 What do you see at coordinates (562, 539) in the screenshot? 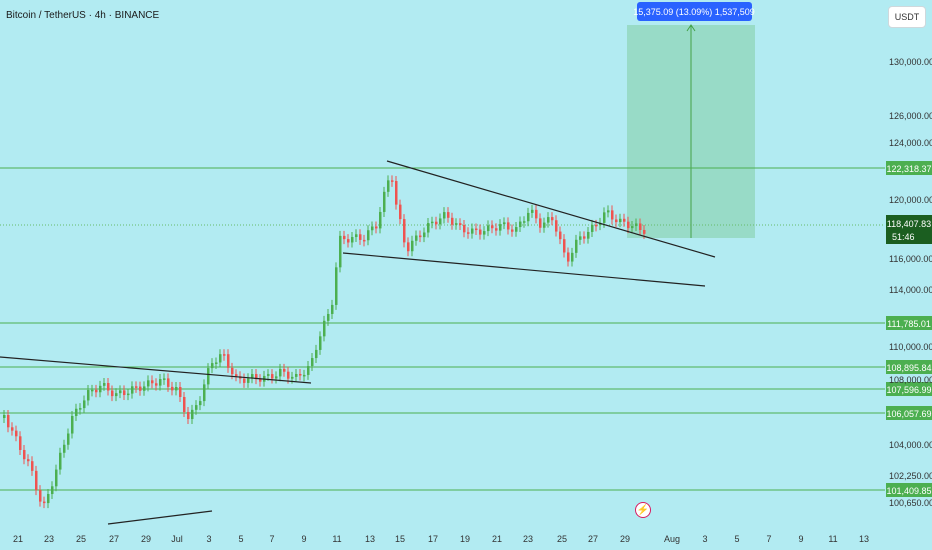
I see `time-tick-label: 25` at bounding box center [562, 539].